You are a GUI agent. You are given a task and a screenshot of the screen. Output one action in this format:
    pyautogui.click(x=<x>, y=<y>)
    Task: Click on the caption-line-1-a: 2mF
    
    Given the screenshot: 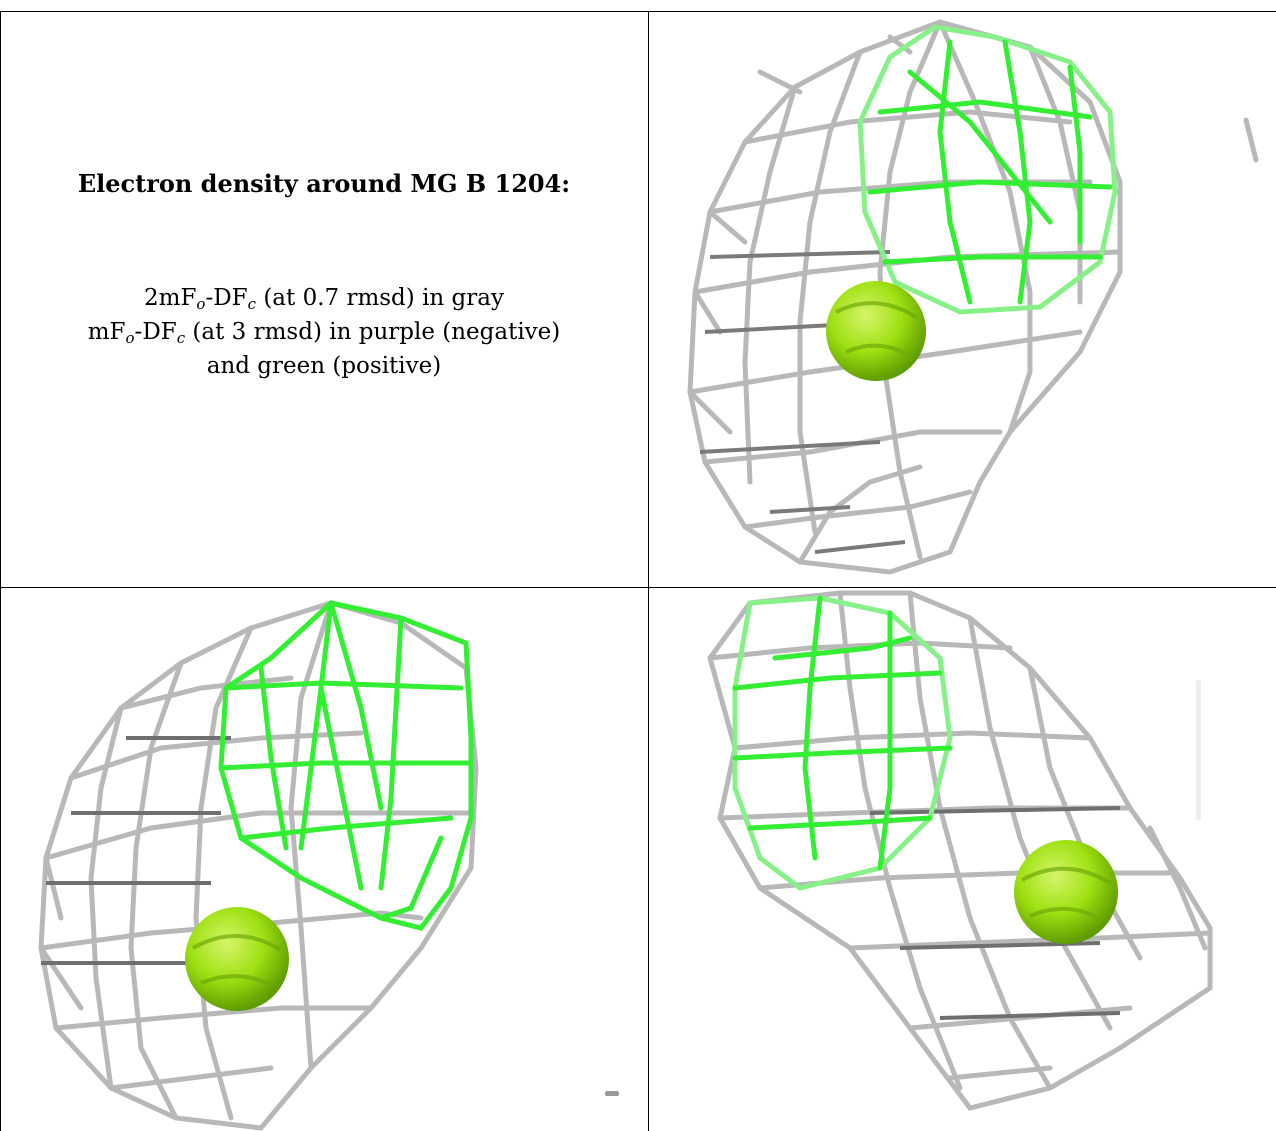 What is the action you would take?
    pyautogui.click(x=170, y=298)
    